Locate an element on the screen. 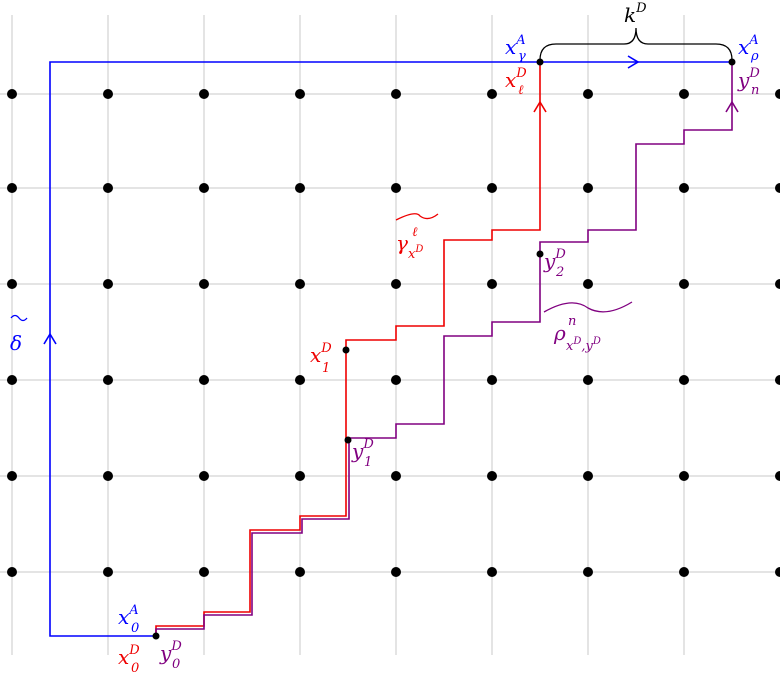 The height and width of the screenshot is (682, 780). delta-right-arrow-icon is located at coordinates (633, 62).